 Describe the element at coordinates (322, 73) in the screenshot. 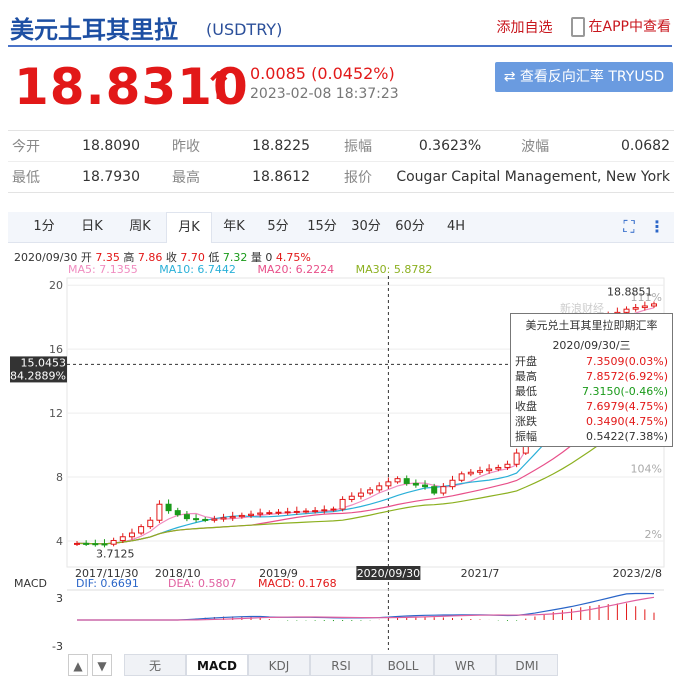

I see `price-change: 0.0085 (0.0452%)` at that location.